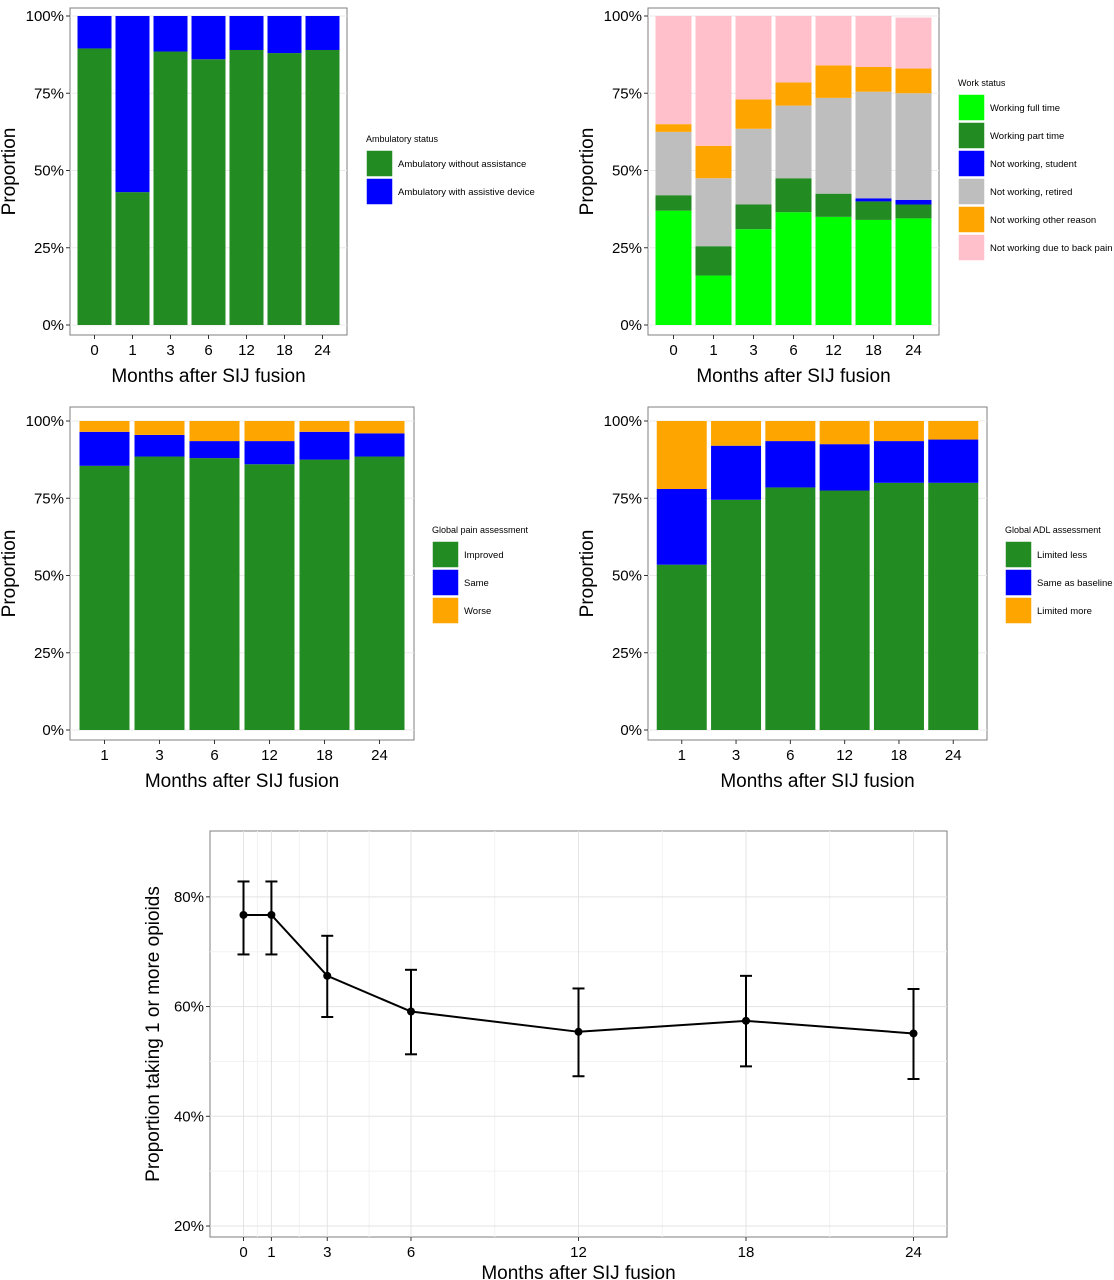 Image resolution: width=1114 pixels, height=1280 pixels. I want to click on legend-title: Work status, so click(982, 83).